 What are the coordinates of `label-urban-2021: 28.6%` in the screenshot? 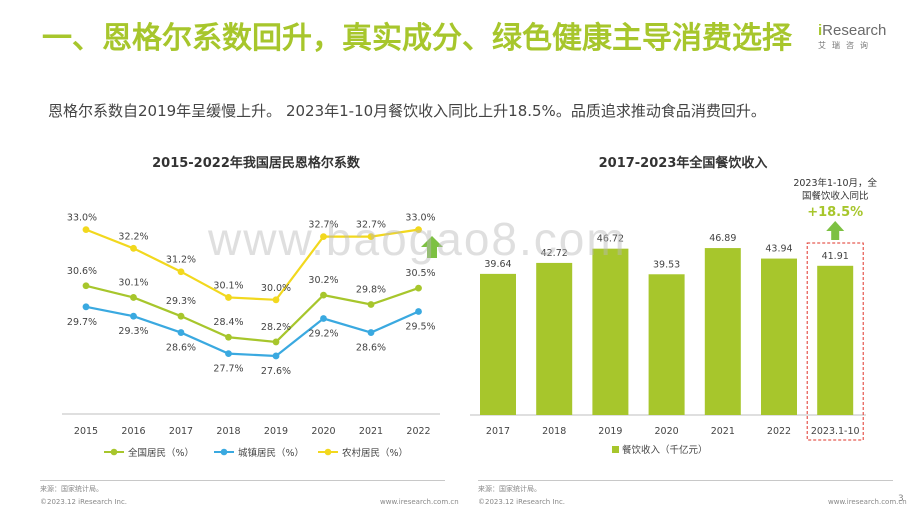 It's located at (371, 348).